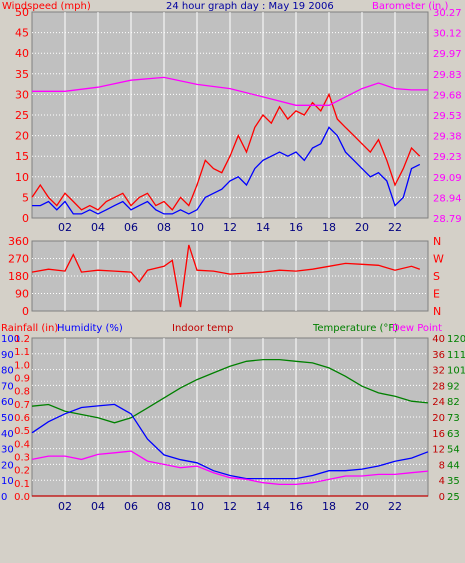 The height and width of the screenshot is (563, 465). What do you see at coordinates (22, 352) in the screenshot?
I see `rainfall-tick-label: 1.1` at bounding box center [22, 352].